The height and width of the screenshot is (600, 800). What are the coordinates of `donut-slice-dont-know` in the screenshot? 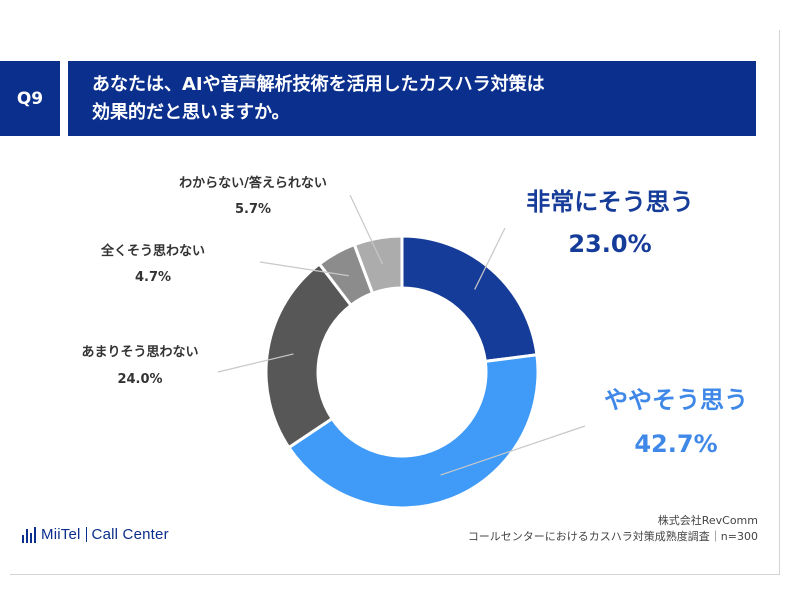 It's located at (378, 265).